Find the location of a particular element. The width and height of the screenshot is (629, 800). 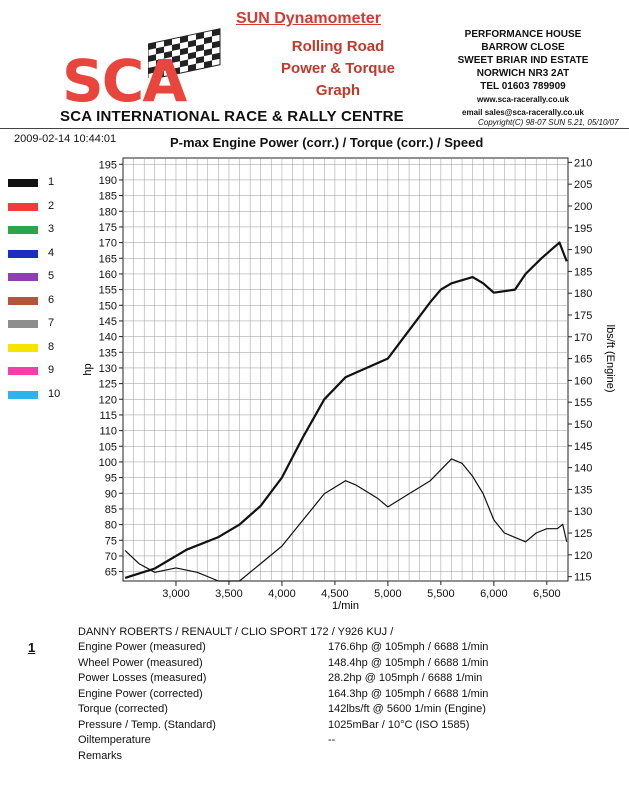

y-tick-label: 190 is located at coordinates (108, 181).